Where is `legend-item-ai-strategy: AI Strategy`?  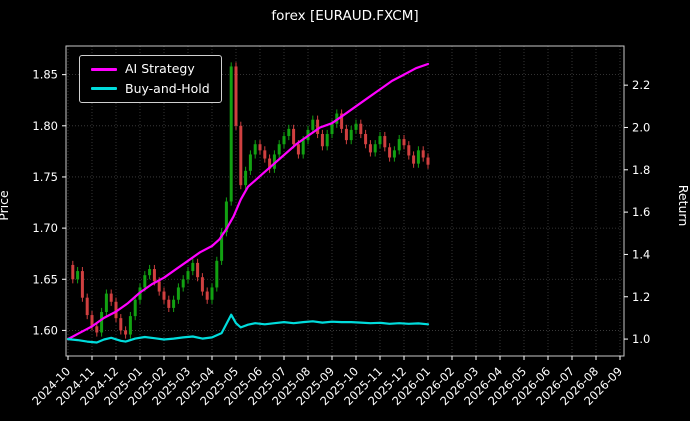
legend-item-ai-strategy: AI Strategy is located at coordinates (150, 68).